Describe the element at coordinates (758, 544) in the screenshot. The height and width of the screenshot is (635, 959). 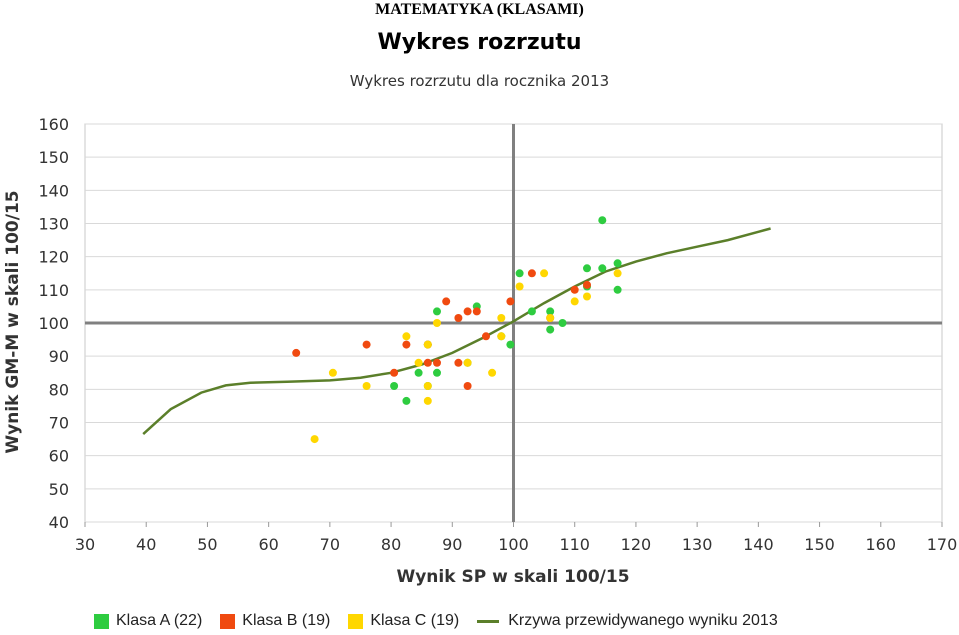
I see `x-tick-label: 140` at that location.